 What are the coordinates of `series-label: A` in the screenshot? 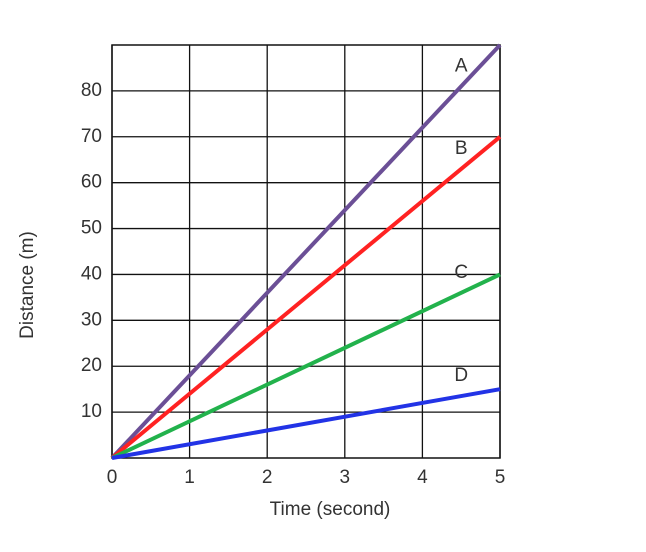 It's located at (461, 65).